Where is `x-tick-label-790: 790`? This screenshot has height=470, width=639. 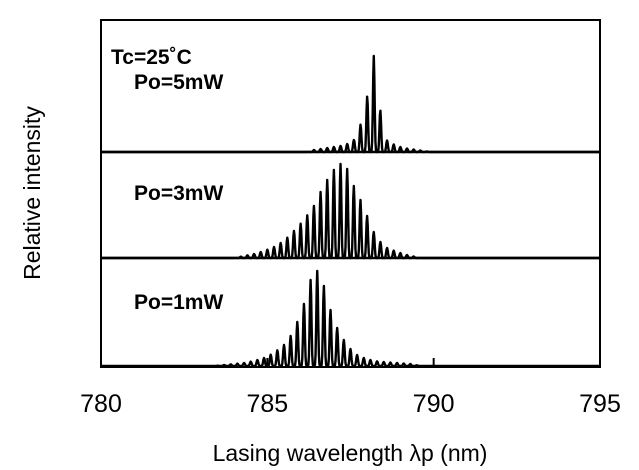 x-tick-label-790: 790 is located at coordinates (434, 404).